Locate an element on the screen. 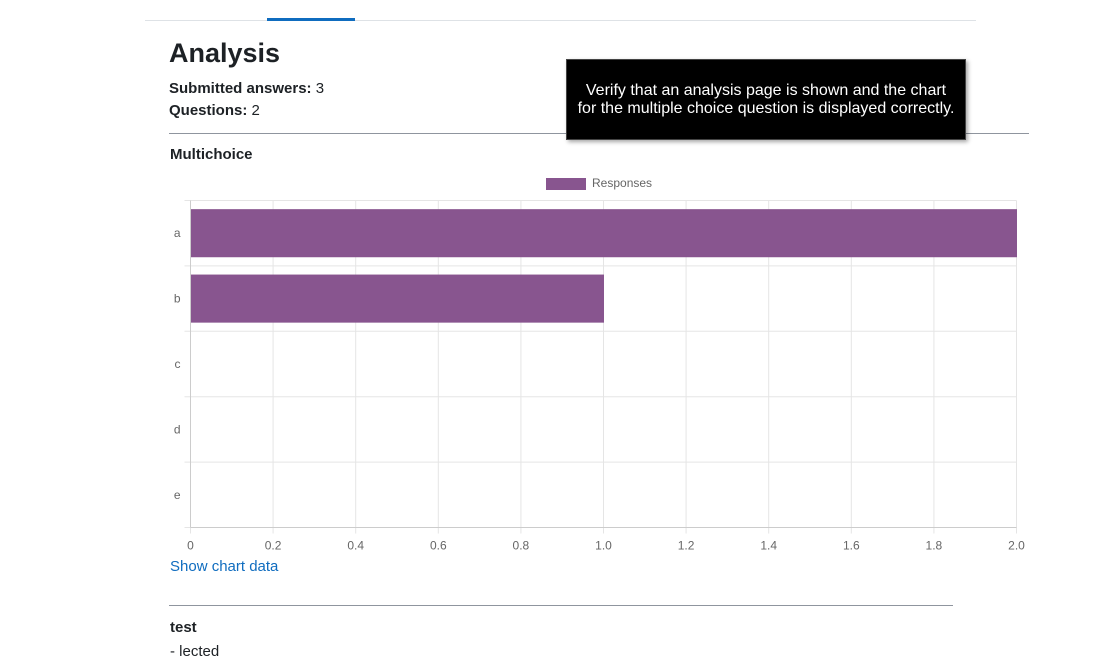  questions-value: 2 is located at coordinates (255, 110).